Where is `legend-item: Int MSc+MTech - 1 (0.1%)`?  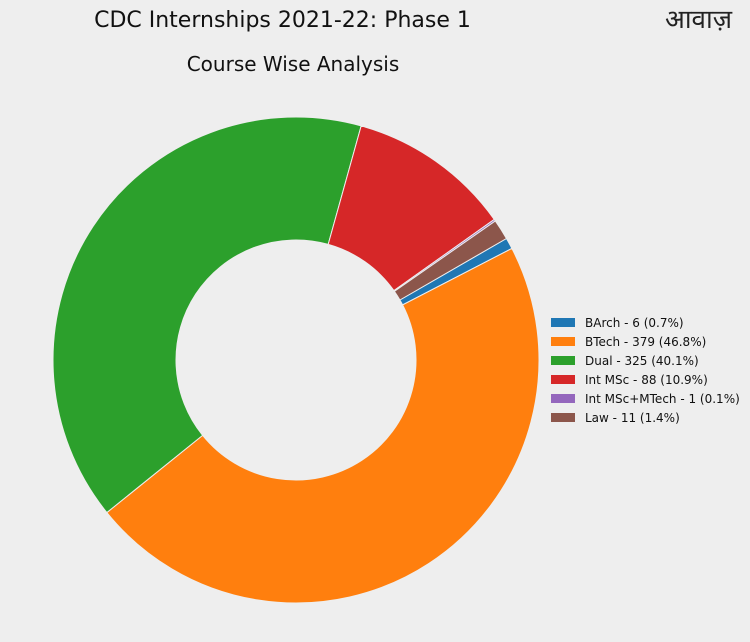 legend-item: Int MSc+MTech - 1 (0.1%) is located at coordinates (648, 398).